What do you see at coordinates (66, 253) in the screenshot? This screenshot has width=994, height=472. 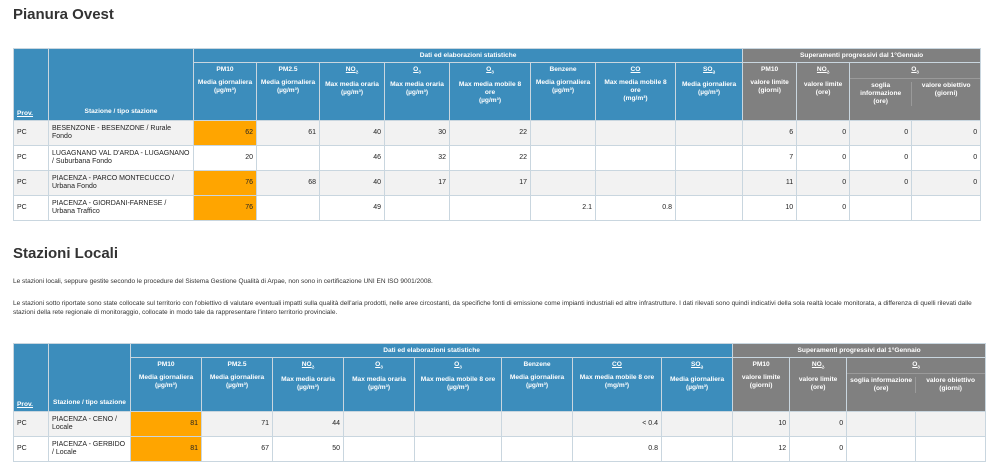 I see `section-title-stazioni-locali: Stazioni Locali` at bounding box center [66, 253].